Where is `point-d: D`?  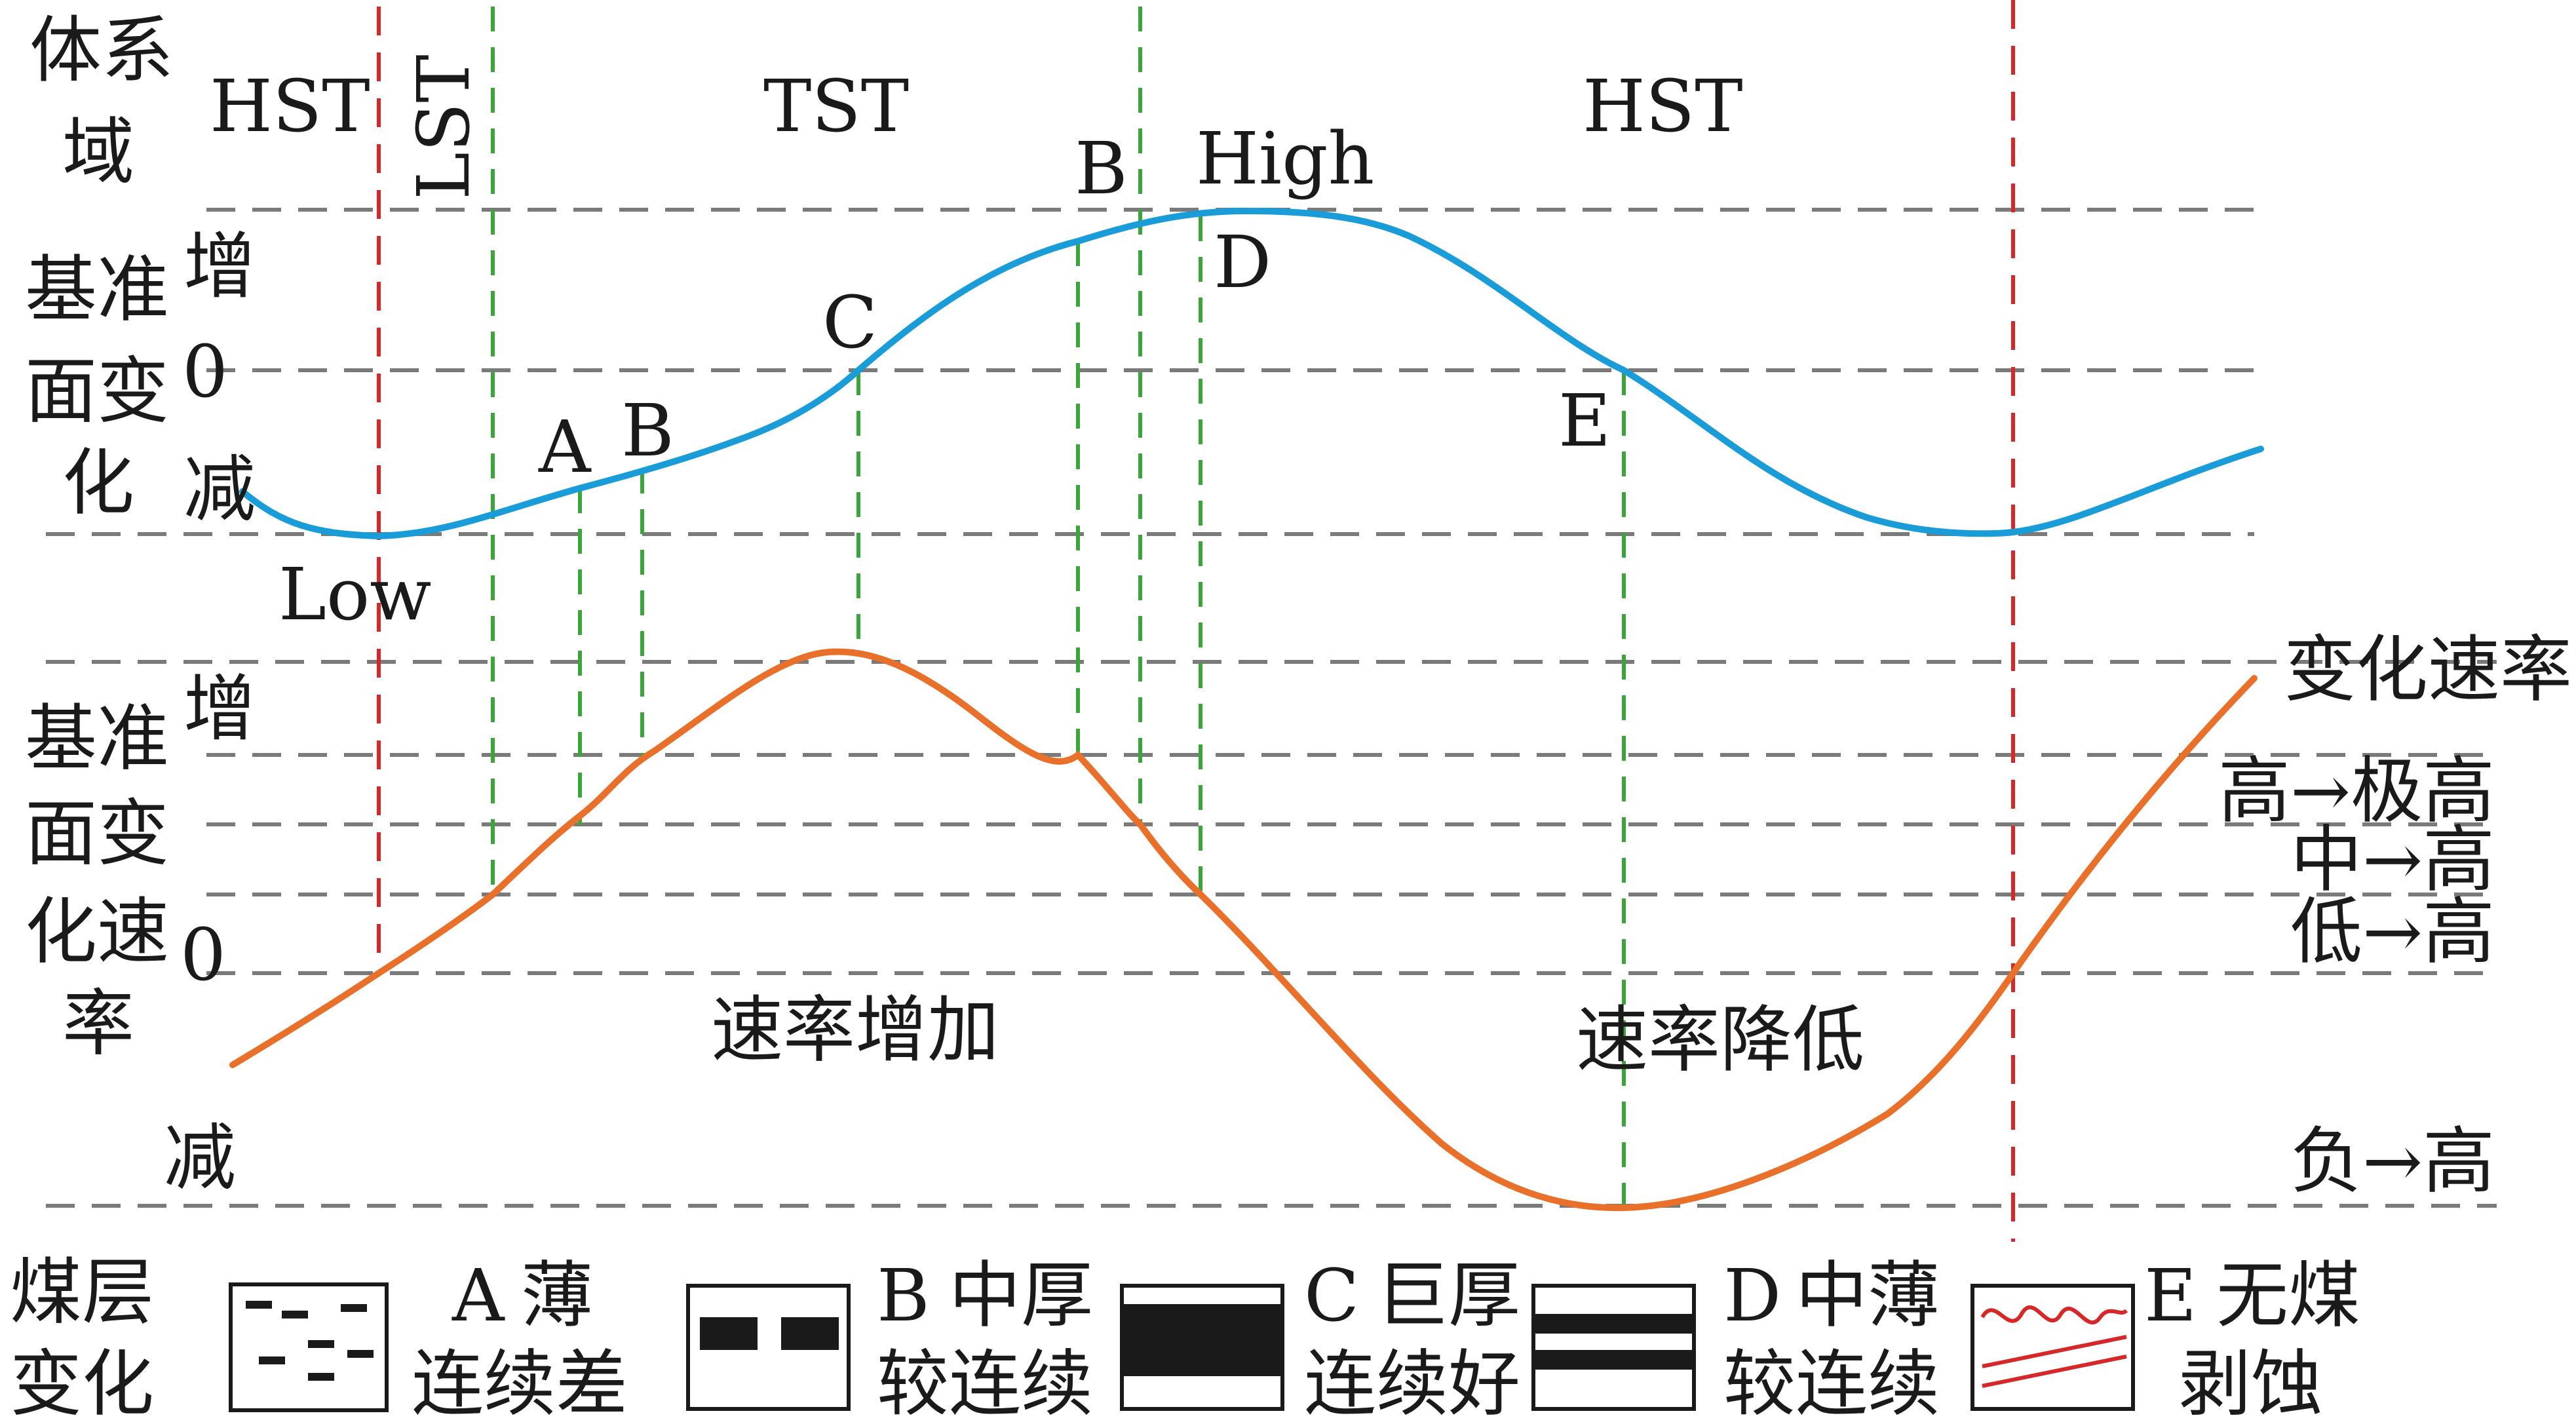
point-d: D is located at coordinates (1242, 262).